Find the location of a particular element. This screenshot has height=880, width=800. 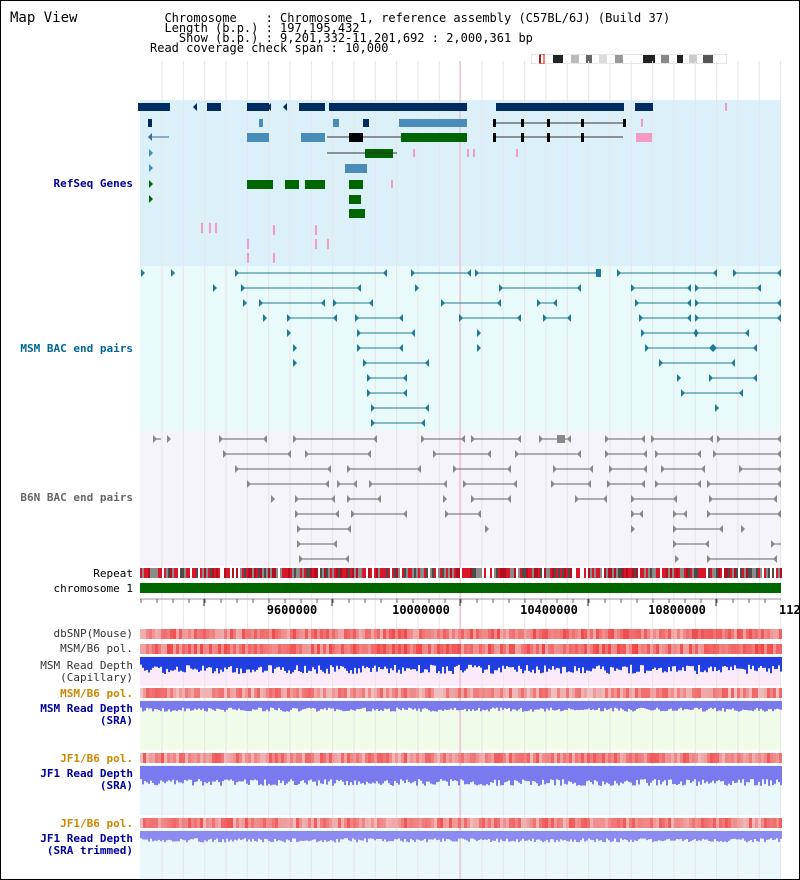

jf1-sra-depth-track is located at coordinates (461, 776).